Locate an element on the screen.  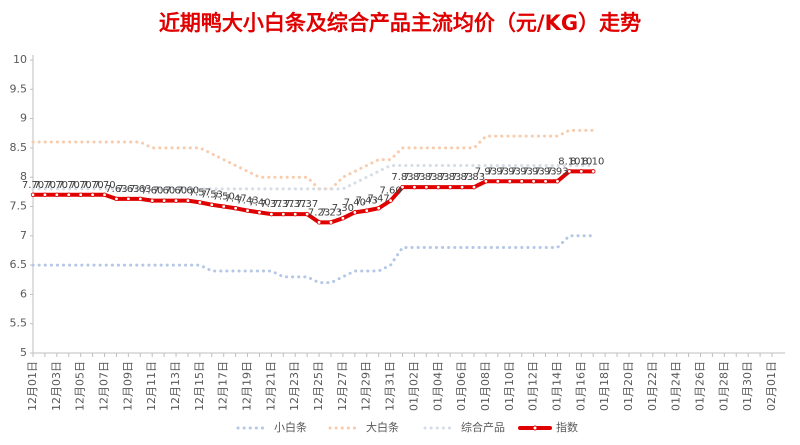
x-tick-label: 01月12日 is located at coordinates (533, 386).